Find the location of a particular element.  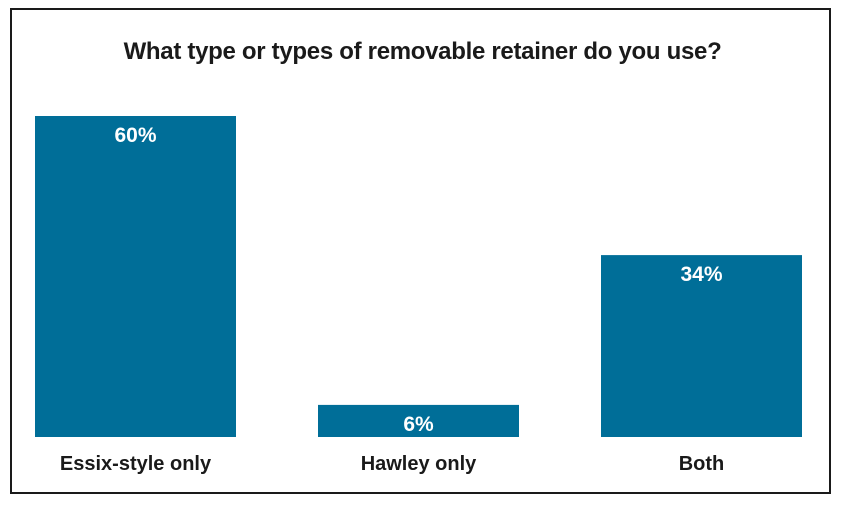

category-label: Essix-style only is located at coordinates (136, 464).